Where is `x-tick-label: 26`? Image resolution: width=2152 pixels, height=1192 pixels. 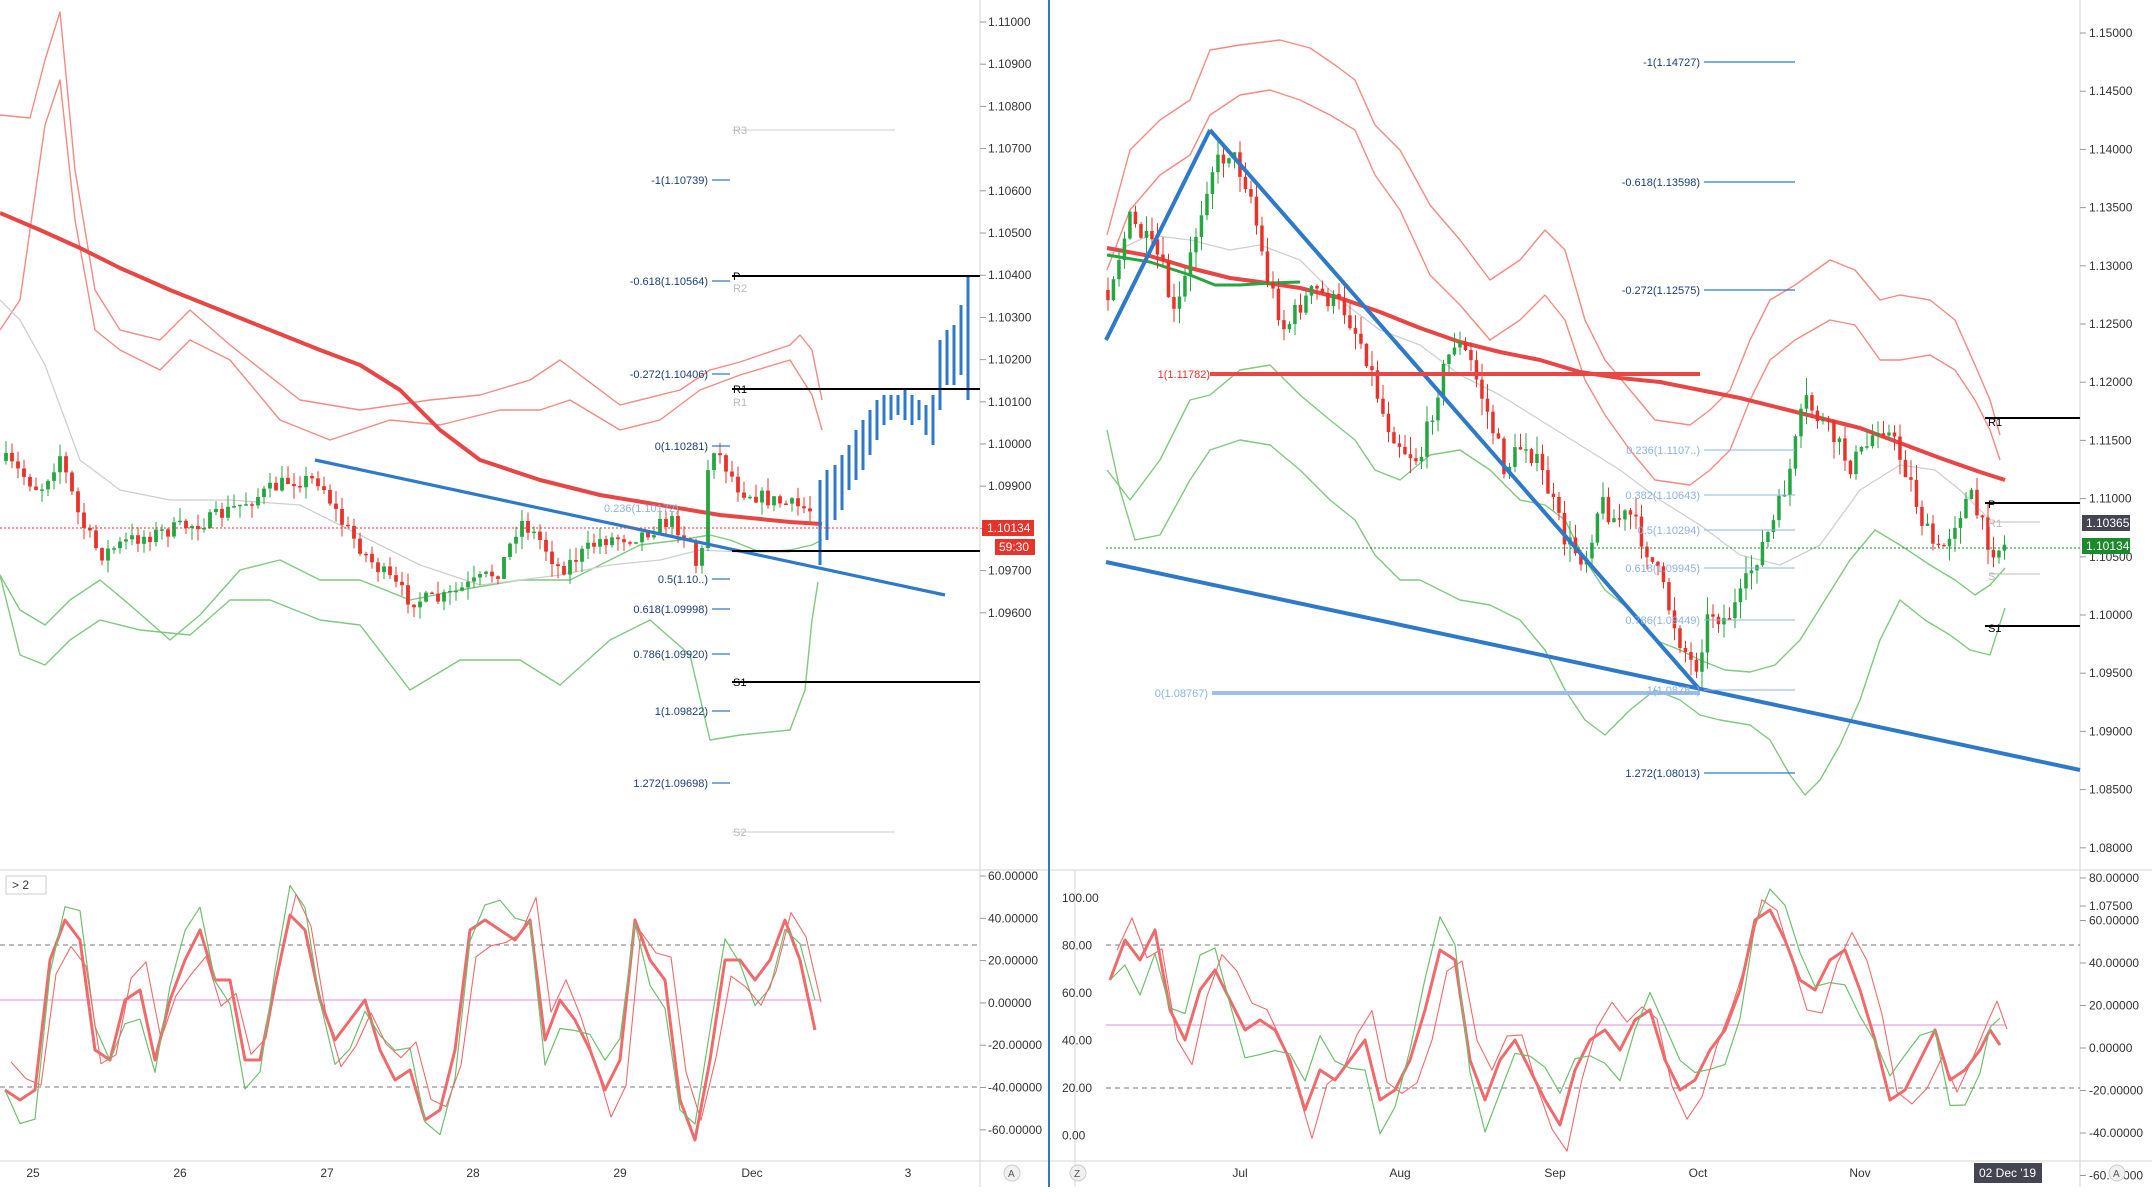 x-tick-label: 26 is located at coordinates (180, 1173).